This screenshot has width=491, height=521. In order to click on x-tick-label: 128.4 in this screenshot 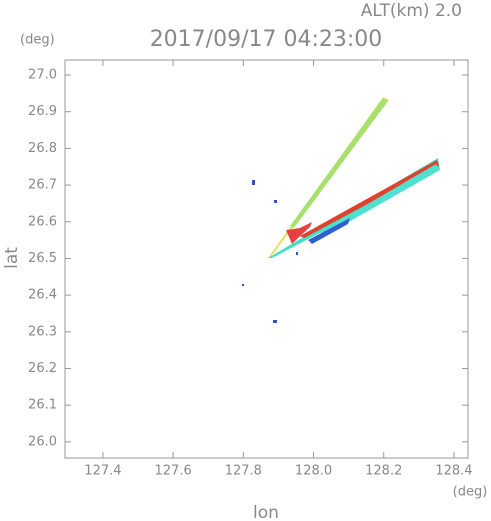, I will do `click(453, 471)`.